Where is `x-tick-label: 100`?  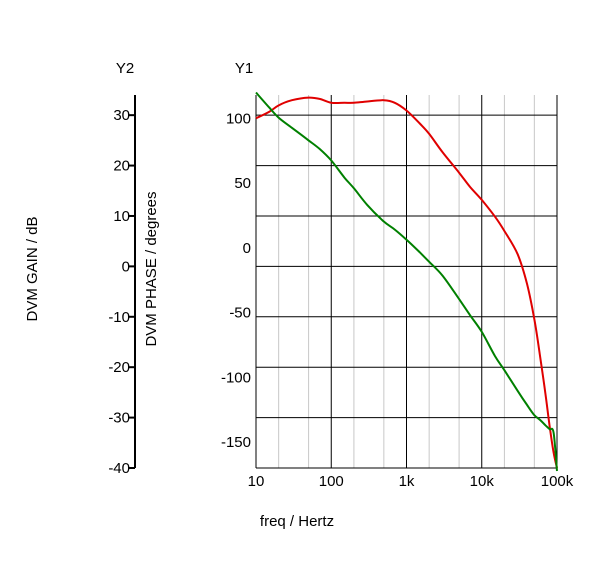
x-tick-label: 100 is located at coordinates (331, 481).